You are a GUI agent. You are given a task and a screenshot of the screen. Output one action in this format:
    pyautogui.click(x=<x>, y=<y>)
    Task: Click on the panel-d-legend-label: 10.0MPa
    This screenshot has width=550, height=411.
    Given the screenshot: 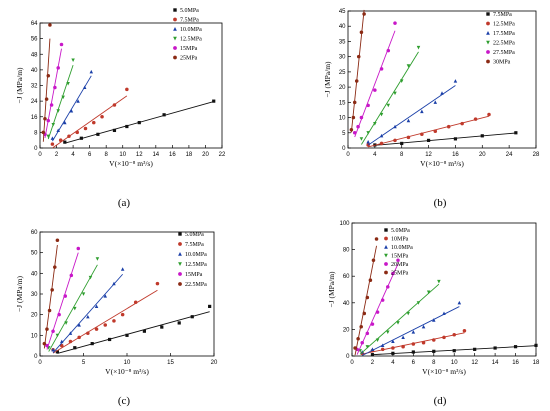 What is the action you would take?
    pyautogui.click(x=402, y=248)
    